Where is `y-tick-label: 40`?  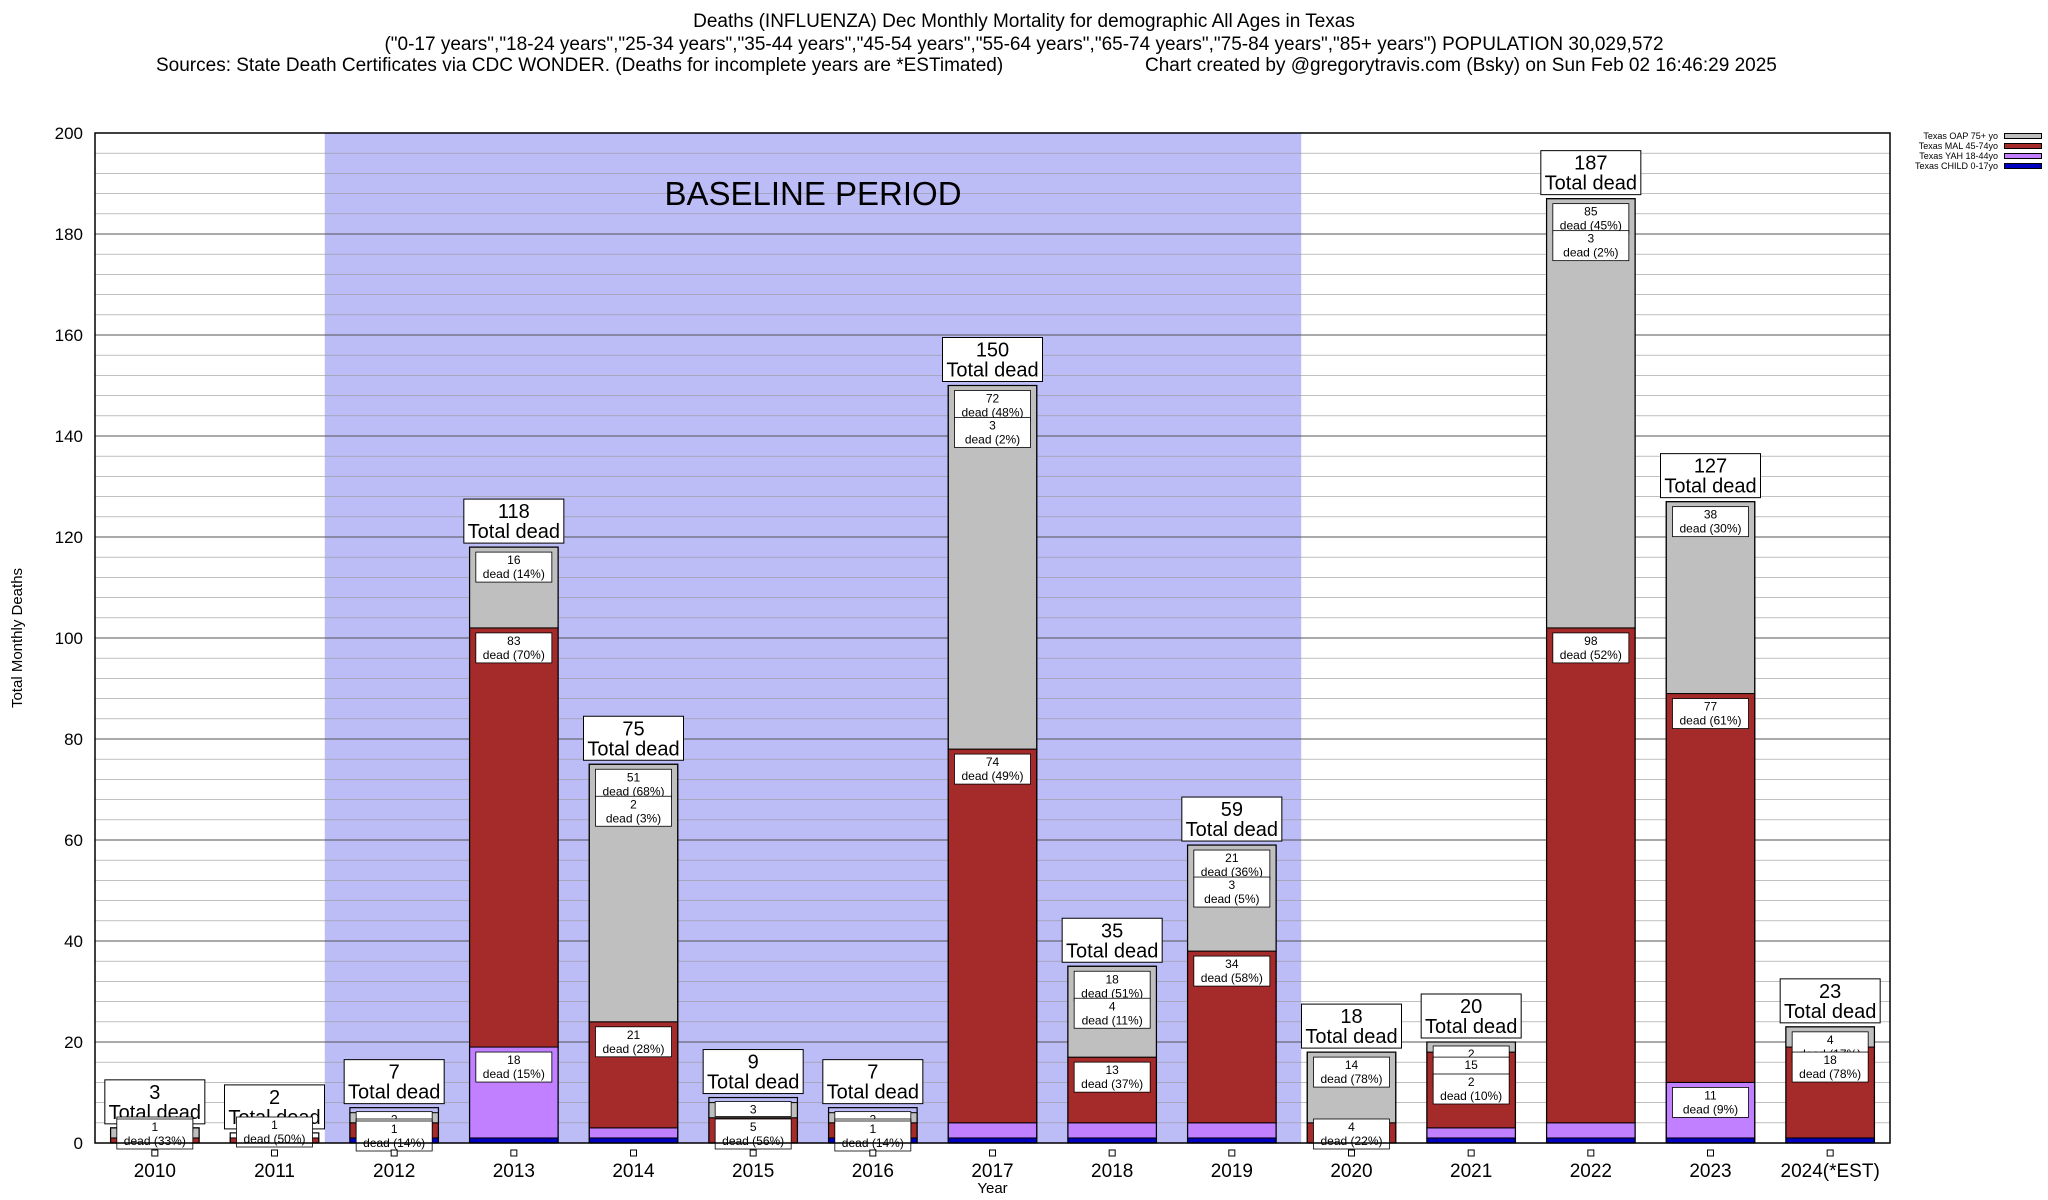
y-tick-label: 40 is located at coordinates (73, 941).